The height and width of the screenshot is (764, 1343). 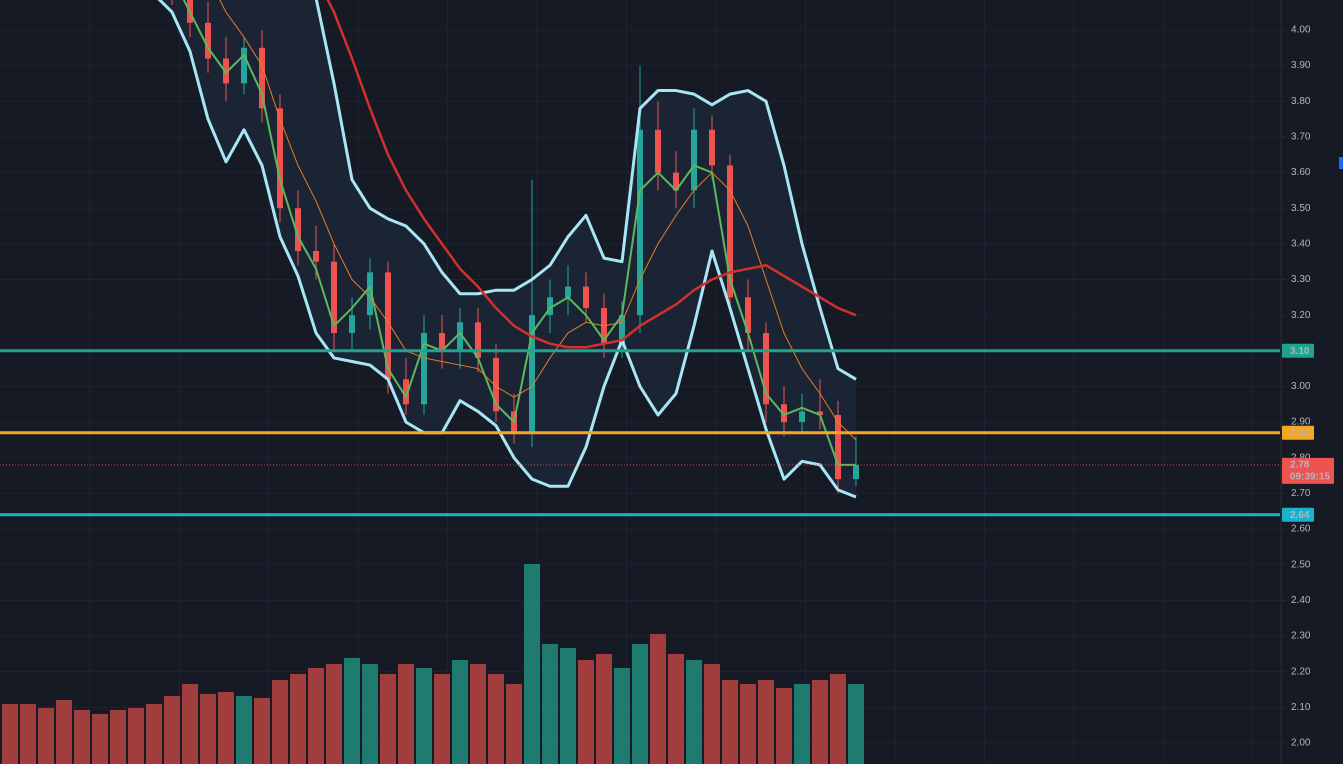 What do you see at coordinates (1301, 243) in the screenshot?
I see `y-tick-label: 3.40` at bounding box center [1301, 243].